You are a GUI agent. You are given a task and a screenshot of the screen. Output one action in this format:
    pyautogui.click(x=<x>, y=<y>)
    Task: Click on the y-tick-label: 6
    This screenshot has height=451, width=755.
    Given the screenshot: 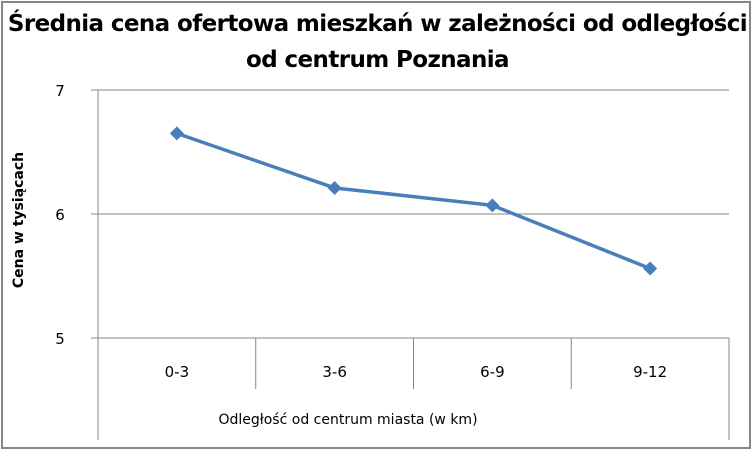 What is the action you would take?
    pyautogui.click(x=60, y=215)
    